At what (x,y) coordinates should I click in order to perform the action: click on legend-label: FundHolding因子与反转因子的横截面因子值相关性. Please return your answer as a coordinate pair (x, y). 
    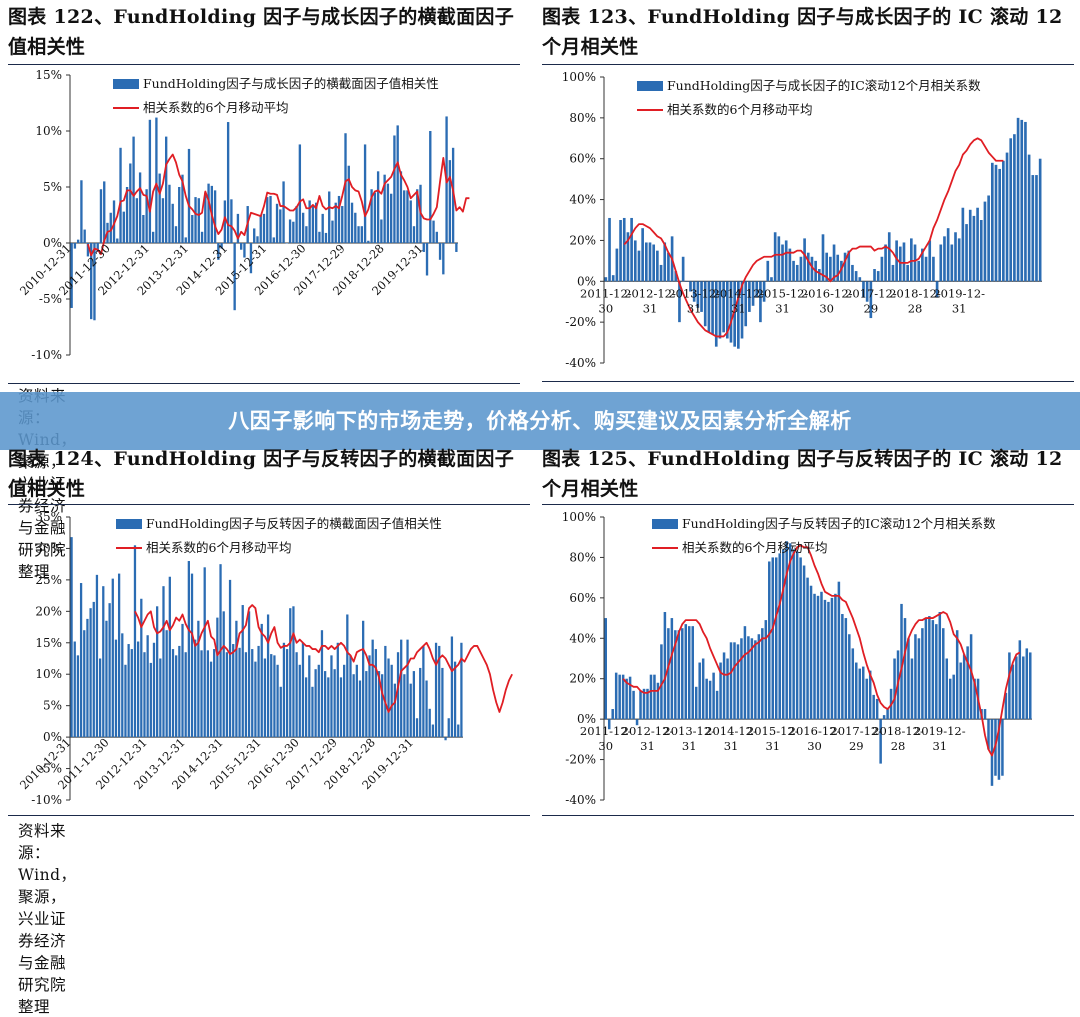
    Looking at the image, I should click on (294, 523).